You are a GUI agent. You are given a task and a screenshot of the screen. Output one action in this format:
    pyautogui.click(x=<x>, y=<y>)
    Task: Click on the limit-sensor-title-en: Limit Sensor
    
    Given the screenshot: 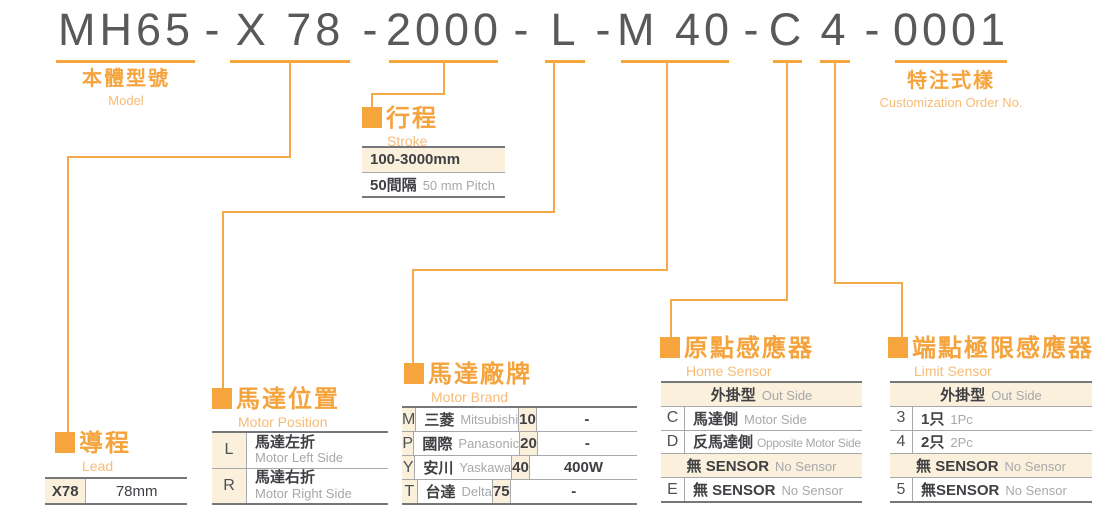 What is the action you would take?
    pyautogui.click(x=953, y=371)
    